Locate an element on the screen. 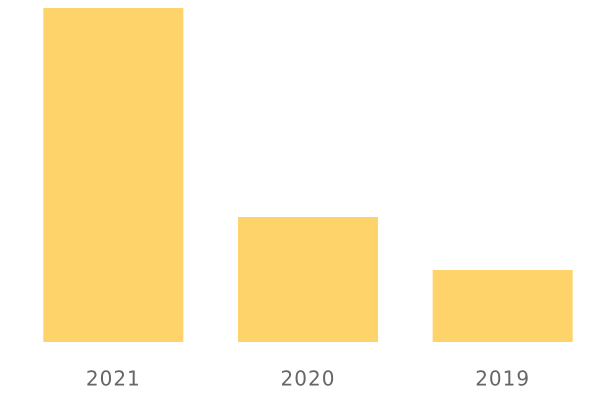  x-tick-label: 2019 is located at coordinates (502, 379).